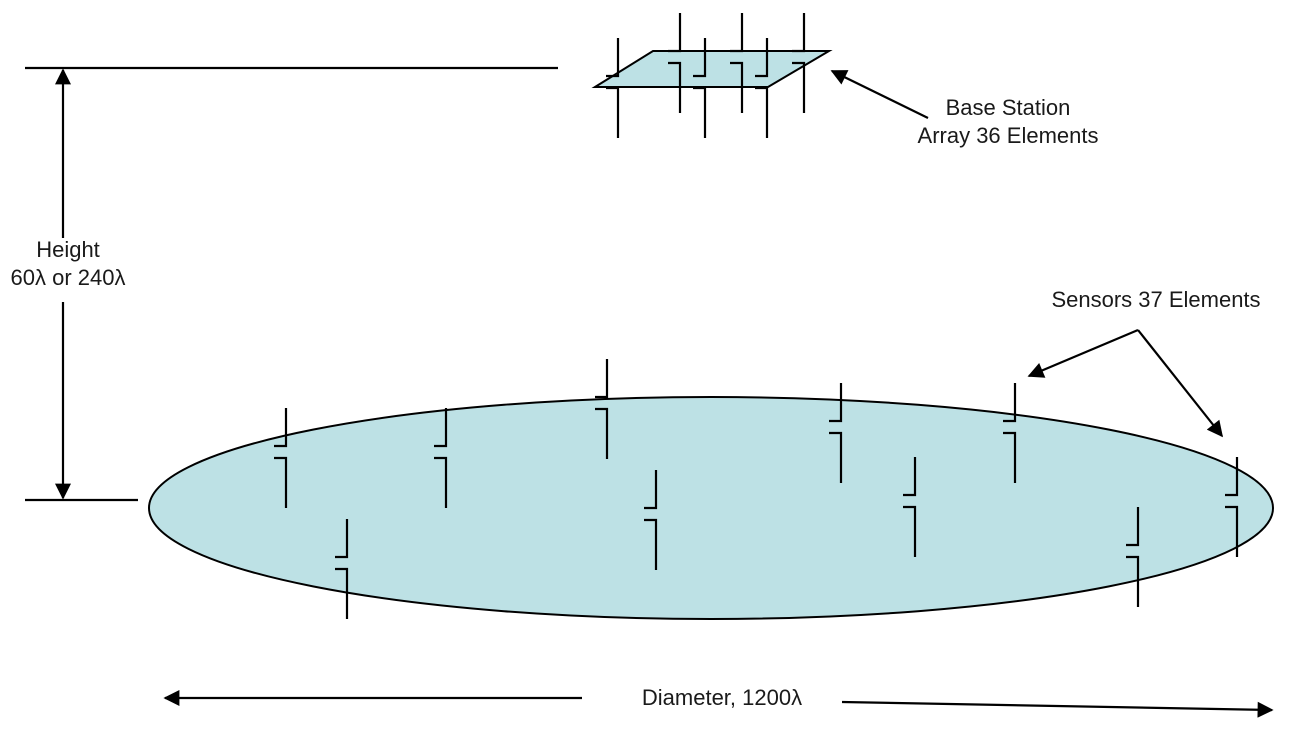 This screenshot has height=731, width=1295. Describe the element at coordinates (1180, 383) in the screenshot. I see `sensor-pointer-arrow-right` at that location.